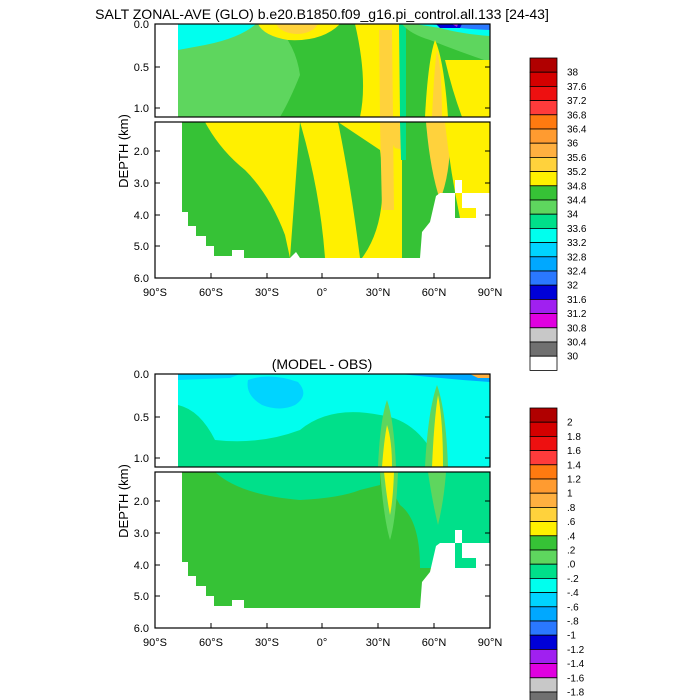 This screenshot has height=700, width=700. I want to click on x-tick-label: 90°S, so click(155, 293).